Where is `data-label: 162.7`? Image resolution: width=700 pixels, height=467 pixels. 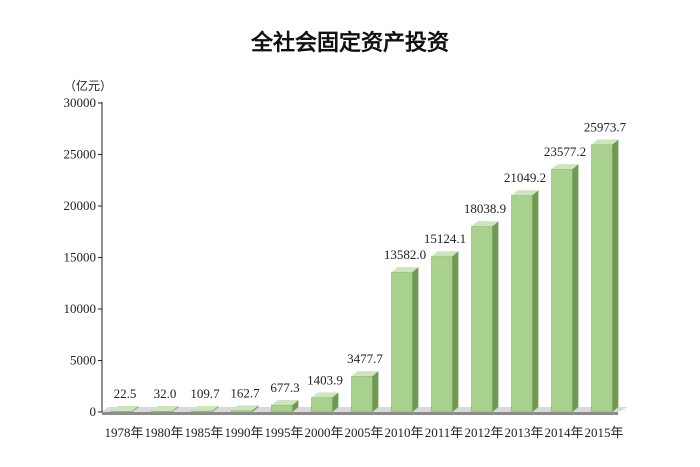
data-label: 162.7 is located at coordinates (245, 392).